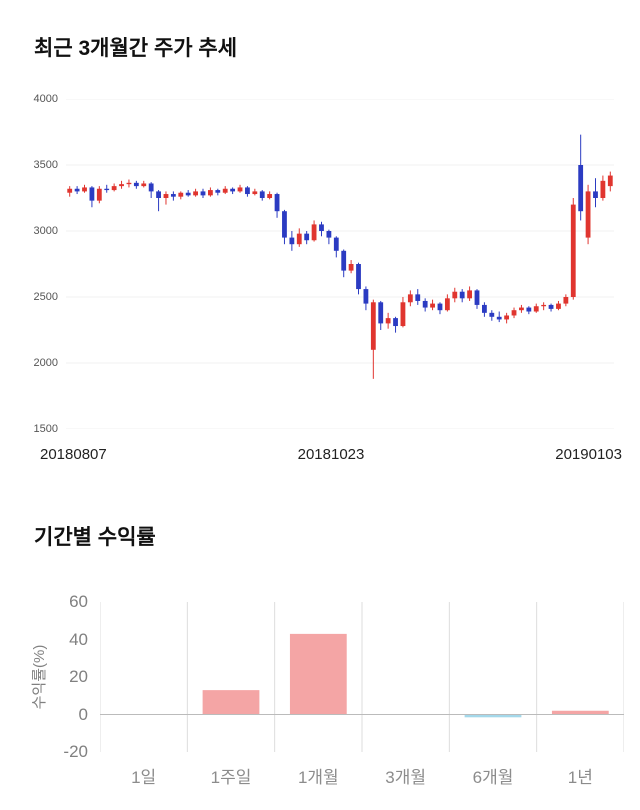  What do you see at coordinates (45, 297) in the screenshot?
I see `price-axis-tick: 2500` at bounding box center [45, 297].